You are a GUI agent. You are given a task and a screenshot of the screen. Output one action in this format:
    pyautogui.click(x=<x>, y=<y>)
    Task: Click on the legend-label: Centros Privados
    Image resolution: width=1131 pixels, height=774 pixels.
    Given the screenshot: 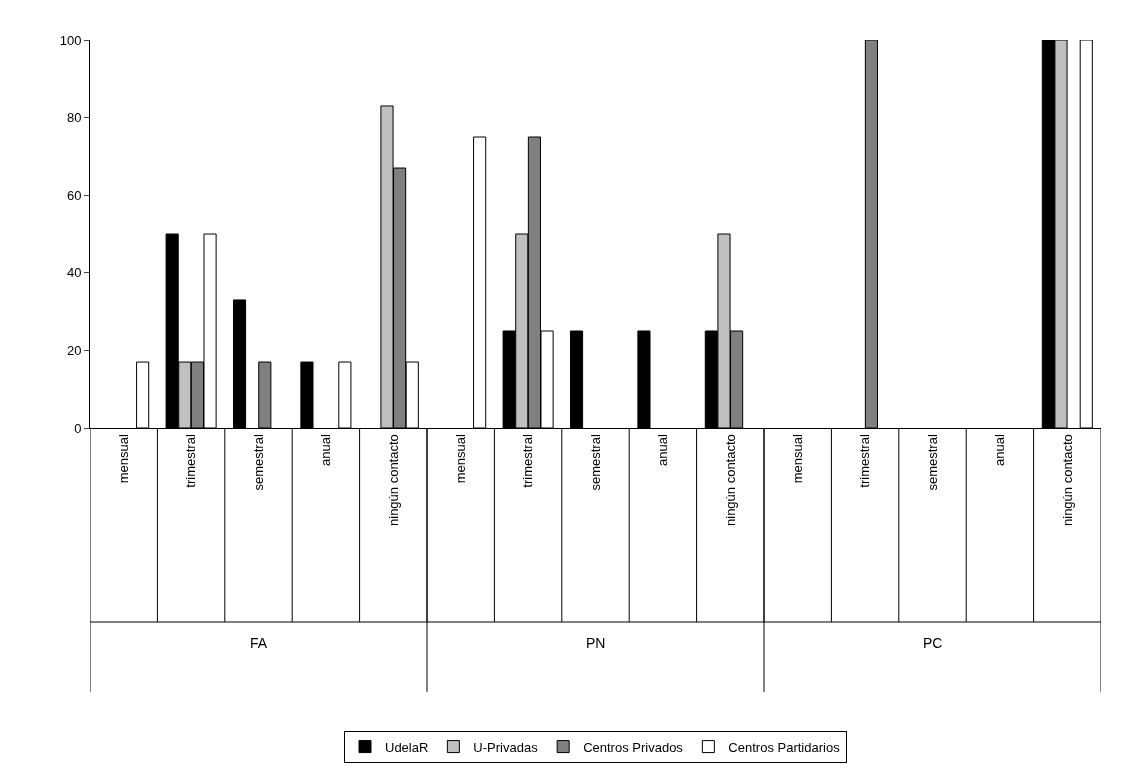 What is the action you would take?
    pyautogui.click(x=633, y=747)
    